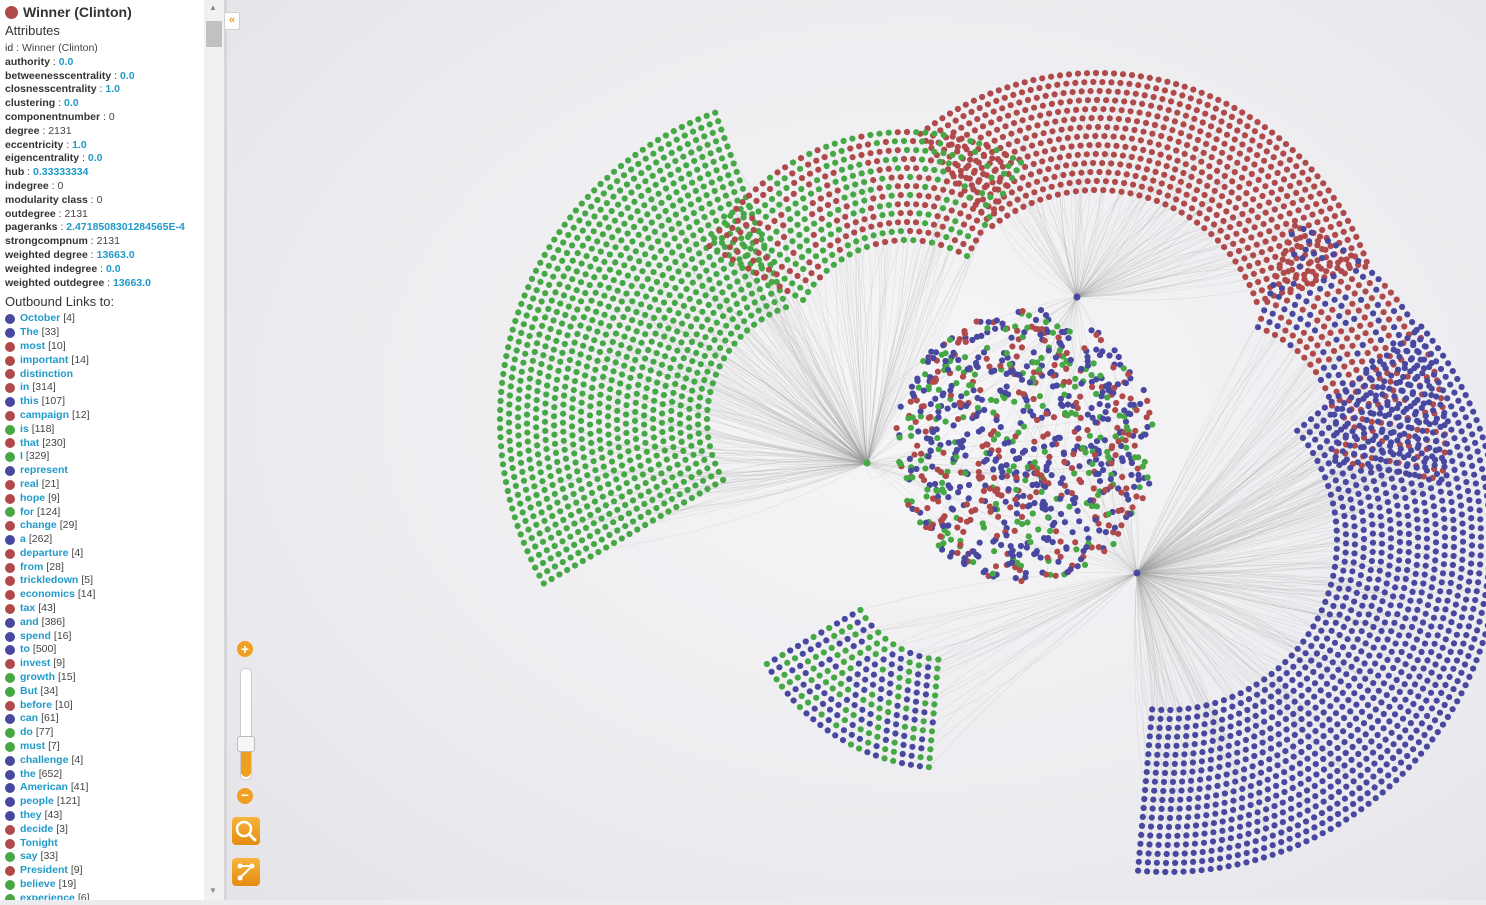  Describe the element at coordinates (29, 857) in the screenshot. I see `outbound-link-word: say` at that location.